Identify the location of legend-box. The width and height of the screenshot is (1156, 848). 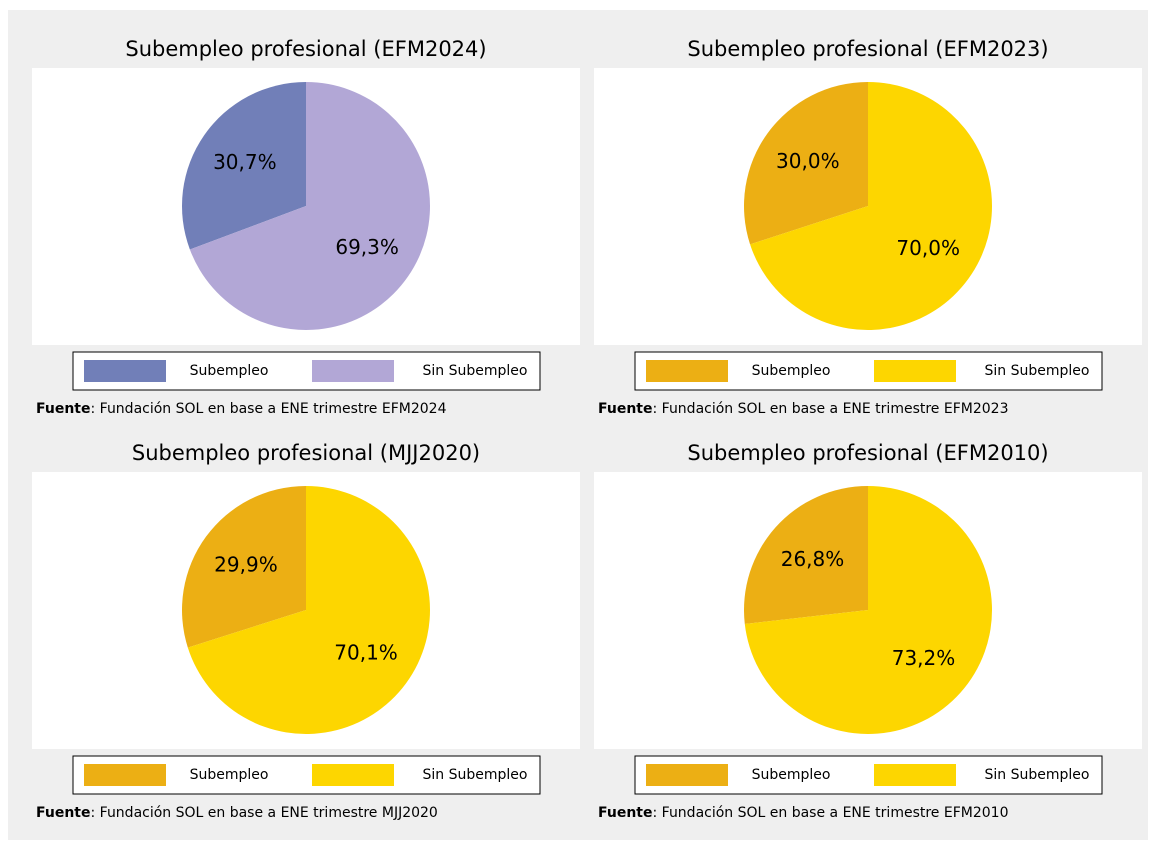
(868, 371).